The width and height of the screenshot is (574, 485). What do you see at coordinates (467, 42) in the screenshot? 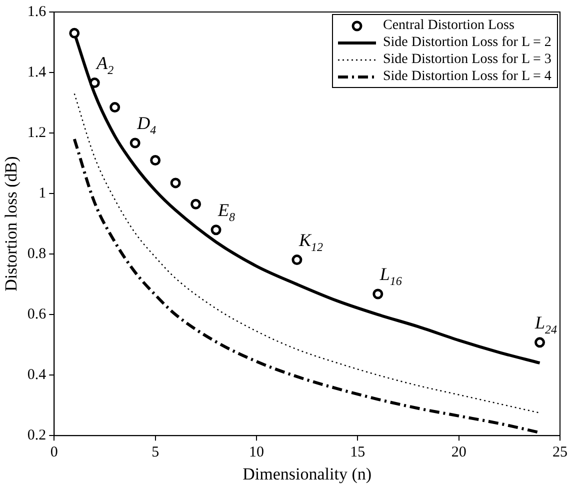
I see `legend-label: Side Distortion Loss for L = 2` at bounding box center [467, 42].